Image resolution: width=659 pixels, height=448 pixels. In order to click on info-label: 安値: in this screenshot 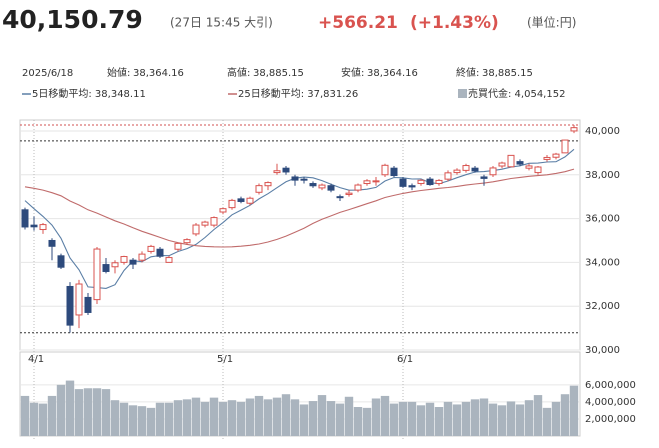, I will do `click(352, 72)`.